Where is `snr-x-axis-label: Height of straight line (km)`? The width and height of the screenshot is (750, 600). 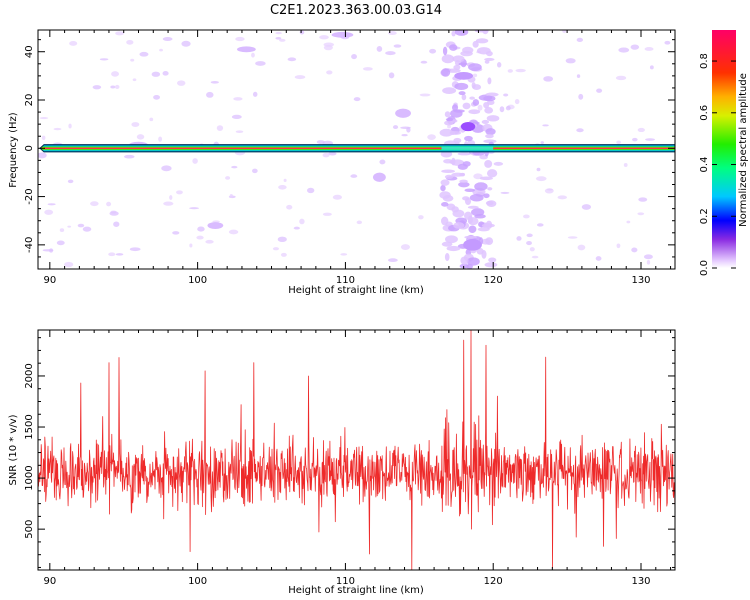 snr-x-axis-label: Height of straight line (km) is located at coordinates (356, 590).